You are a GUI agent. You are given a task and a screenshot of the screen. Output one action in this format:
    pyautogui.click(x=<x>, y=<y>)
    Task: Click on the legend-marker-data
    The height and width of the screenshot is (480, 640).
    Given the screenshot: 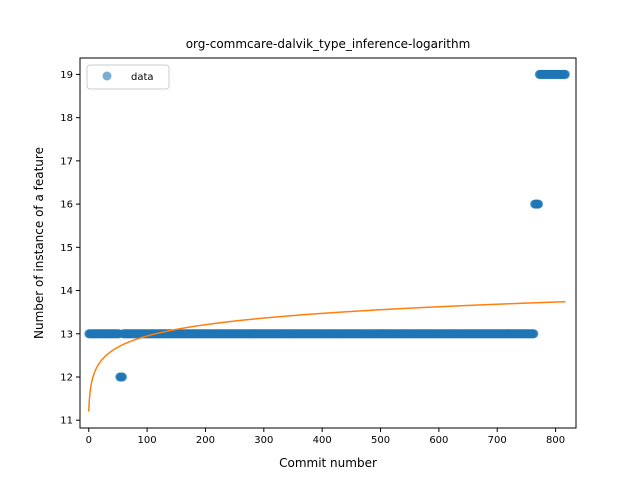 What is the action you would take?
    pyautogui.click(x=107, y=76)
    